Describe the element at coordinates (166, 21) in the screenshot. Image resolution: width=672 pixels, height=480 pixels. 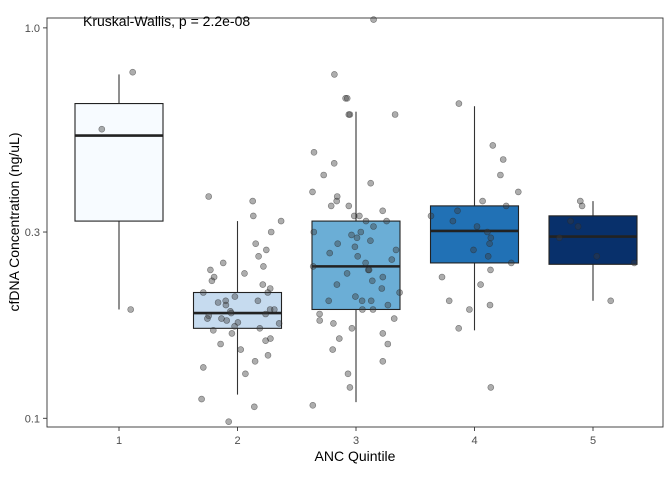
I see `test-annotation: Kruskal-Wallis, p = 2.2e-08` at that location.